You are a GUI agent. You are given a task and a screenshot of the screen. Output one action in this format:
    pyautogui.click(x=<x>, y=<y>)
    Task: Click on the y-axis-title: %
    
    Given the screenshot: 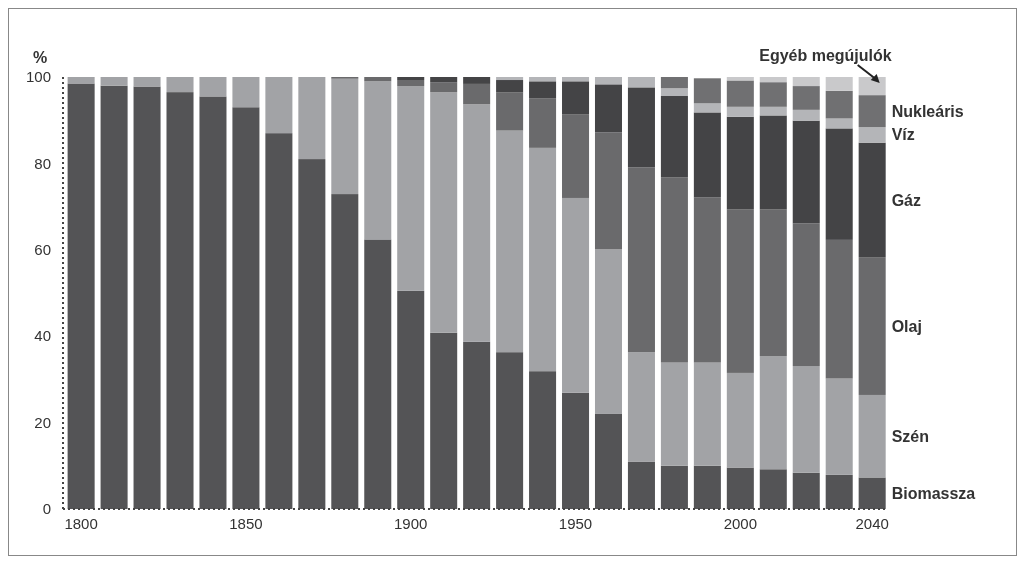 What is the action you would take?
    pyautogui.click(x=40, y=57)
    